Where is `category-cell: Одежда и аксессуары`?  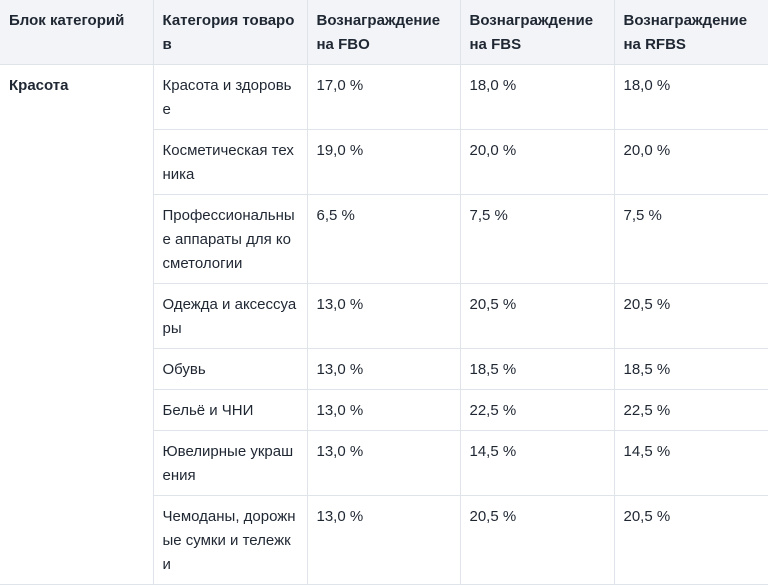 category-cell: Одежда и аксессуары is located at coordinates (230, 316).